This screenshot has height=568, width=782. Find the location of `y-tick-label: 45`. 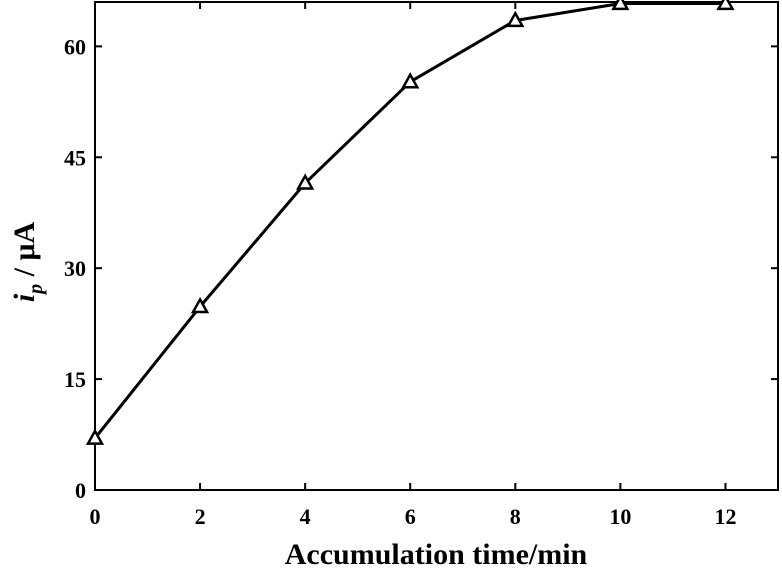

y-tick-label: 45 is located at coordinates (75, 157).